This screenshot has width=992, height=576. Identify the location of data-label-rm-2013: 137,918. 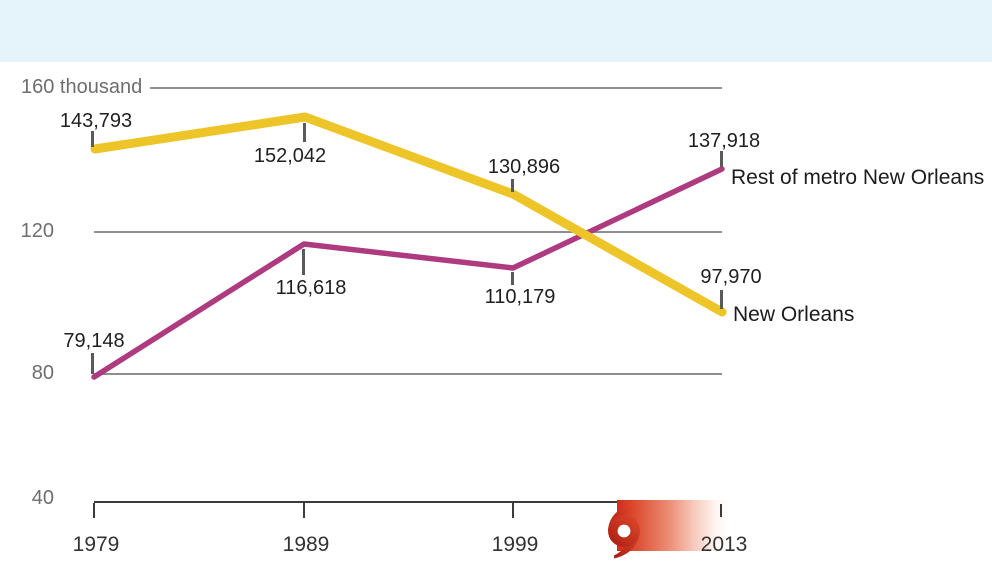
(724, 141).